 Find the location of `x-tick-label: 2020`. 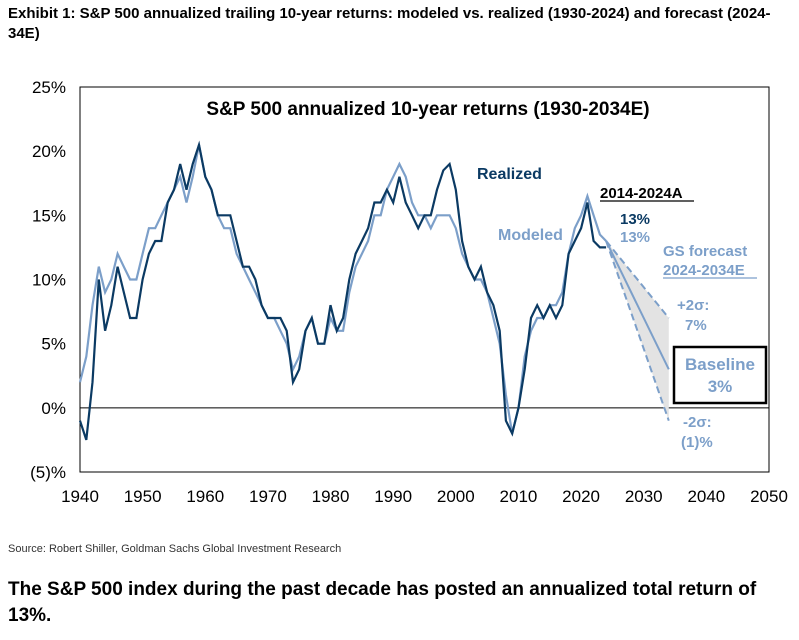

x-tick-label: 2020 is located at coordinates (581, 496).